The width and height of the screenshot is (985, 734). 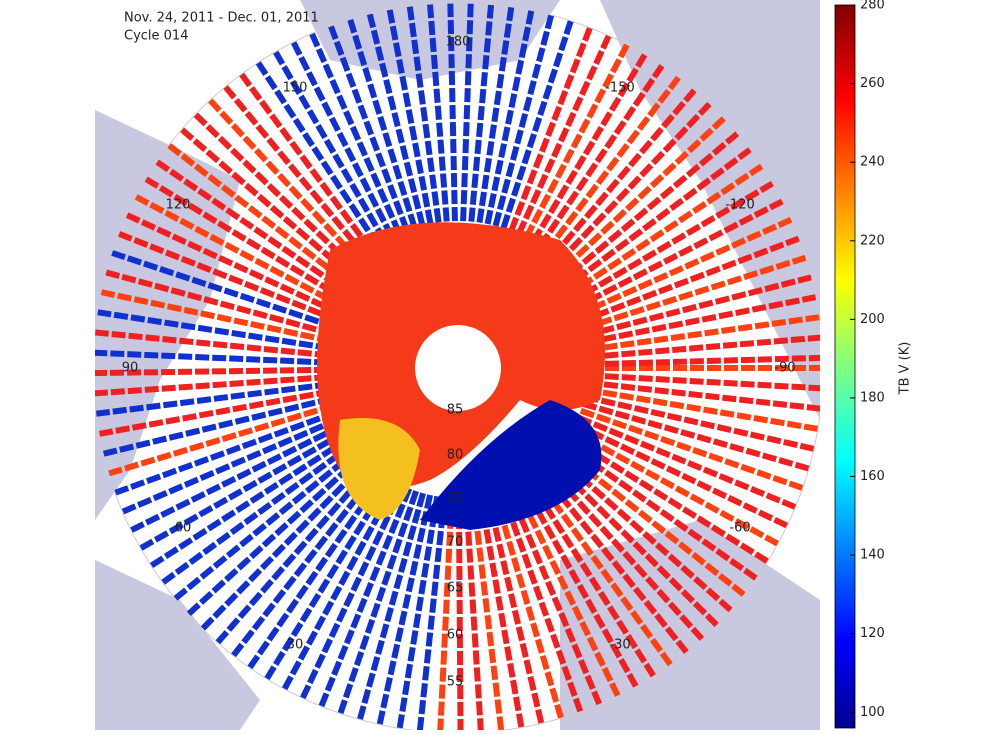 I want to click on meridian-label: 150, so click(x=295, y=88).